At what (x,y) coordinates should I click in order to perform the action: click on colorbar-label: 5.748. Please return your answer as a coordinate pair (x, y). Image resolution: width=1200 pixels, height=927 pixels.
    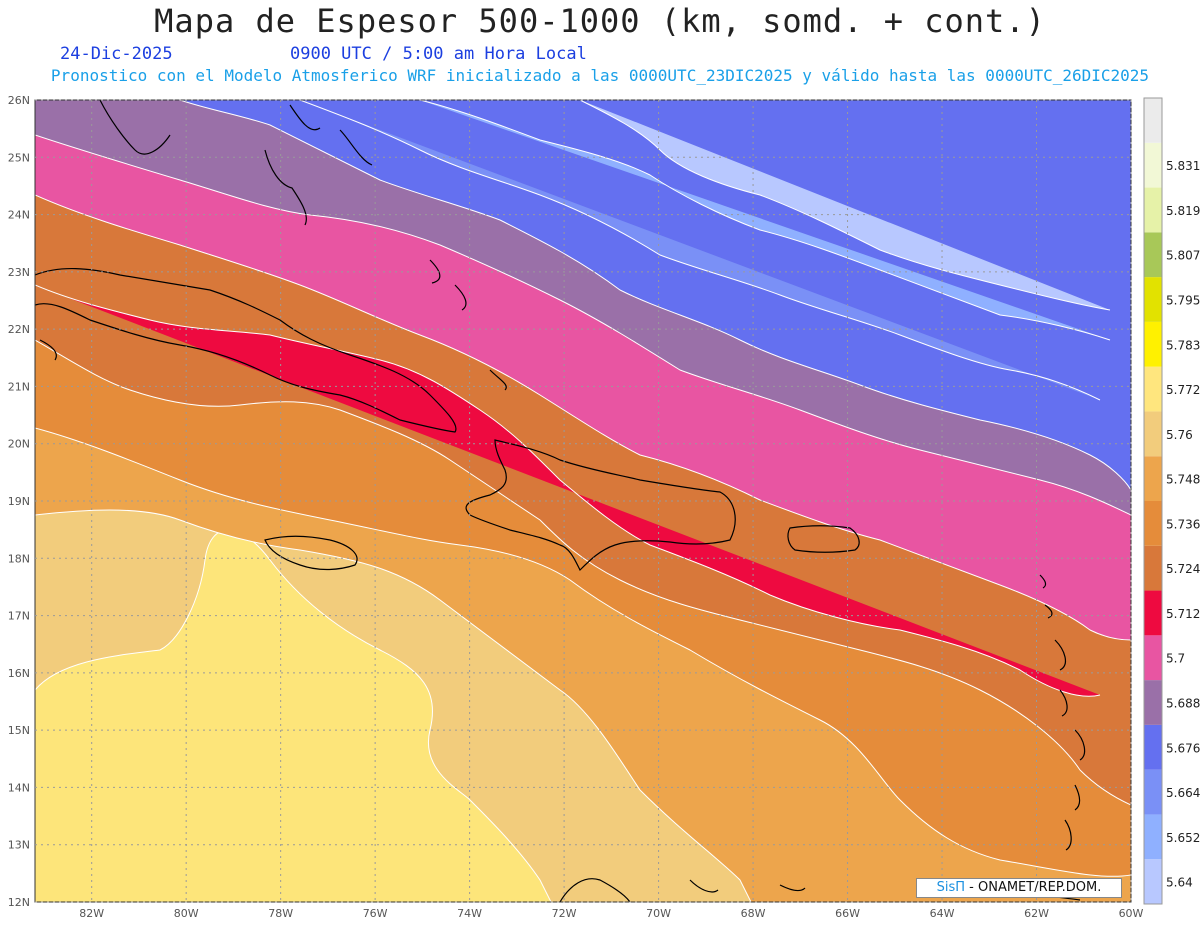
    Looking at the image, I should click on (1183, 480).